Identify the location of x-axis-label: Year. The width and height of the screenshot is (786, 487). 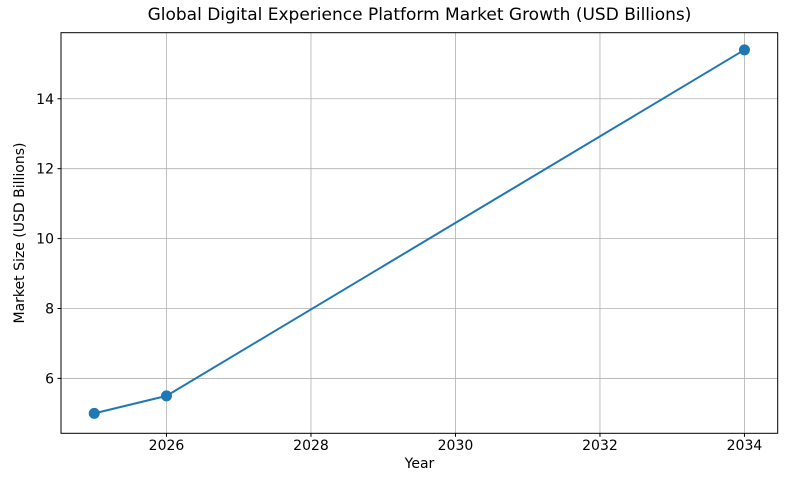
(419, 464).